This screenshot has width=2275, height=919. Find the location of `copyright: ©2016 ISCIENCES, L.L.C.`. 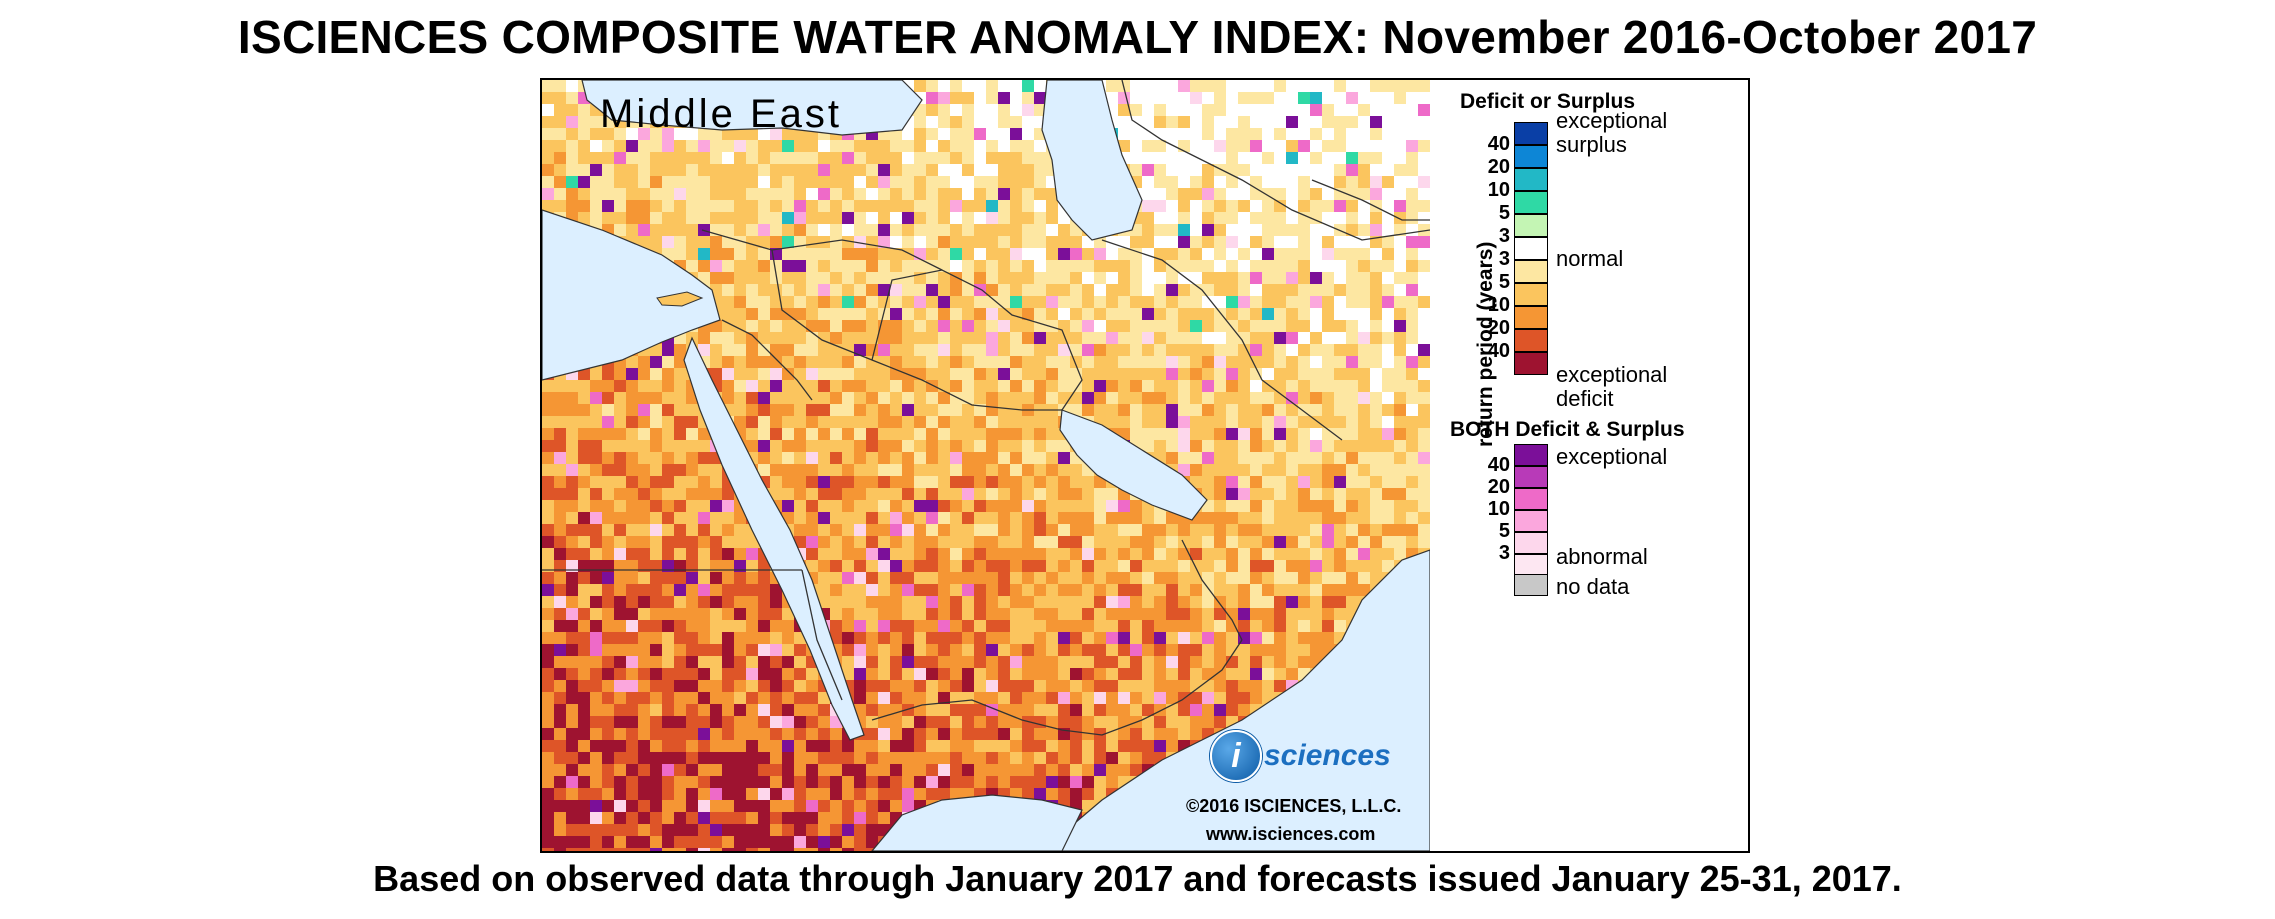

copyright: ©2016 ISCIENCES, L.L.C. is located at coordinates (1294, 806).